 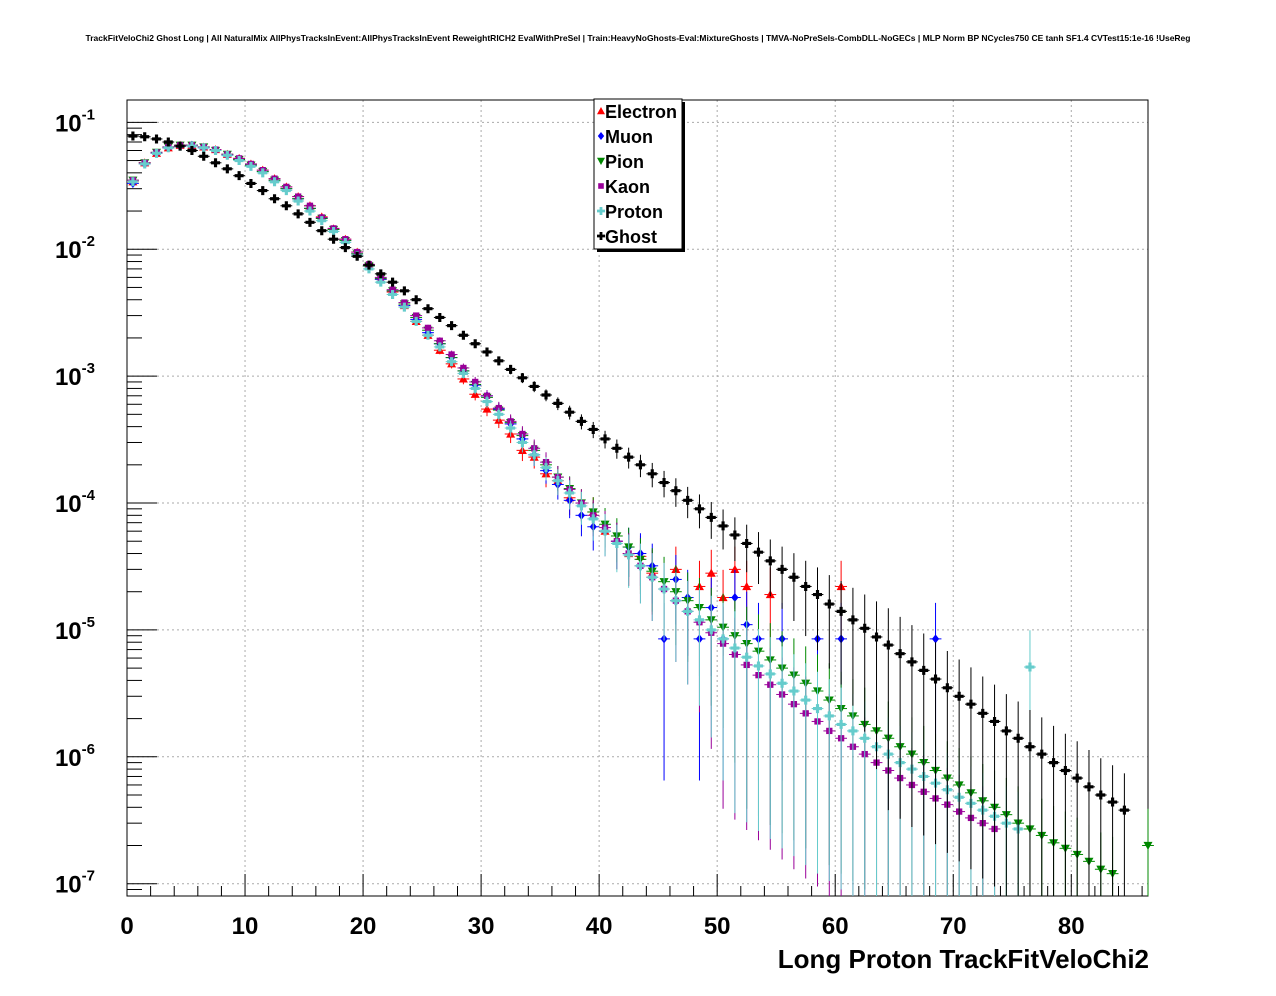 I want to click on y-tick-label: 10⁻², so click(x=75, y=248).